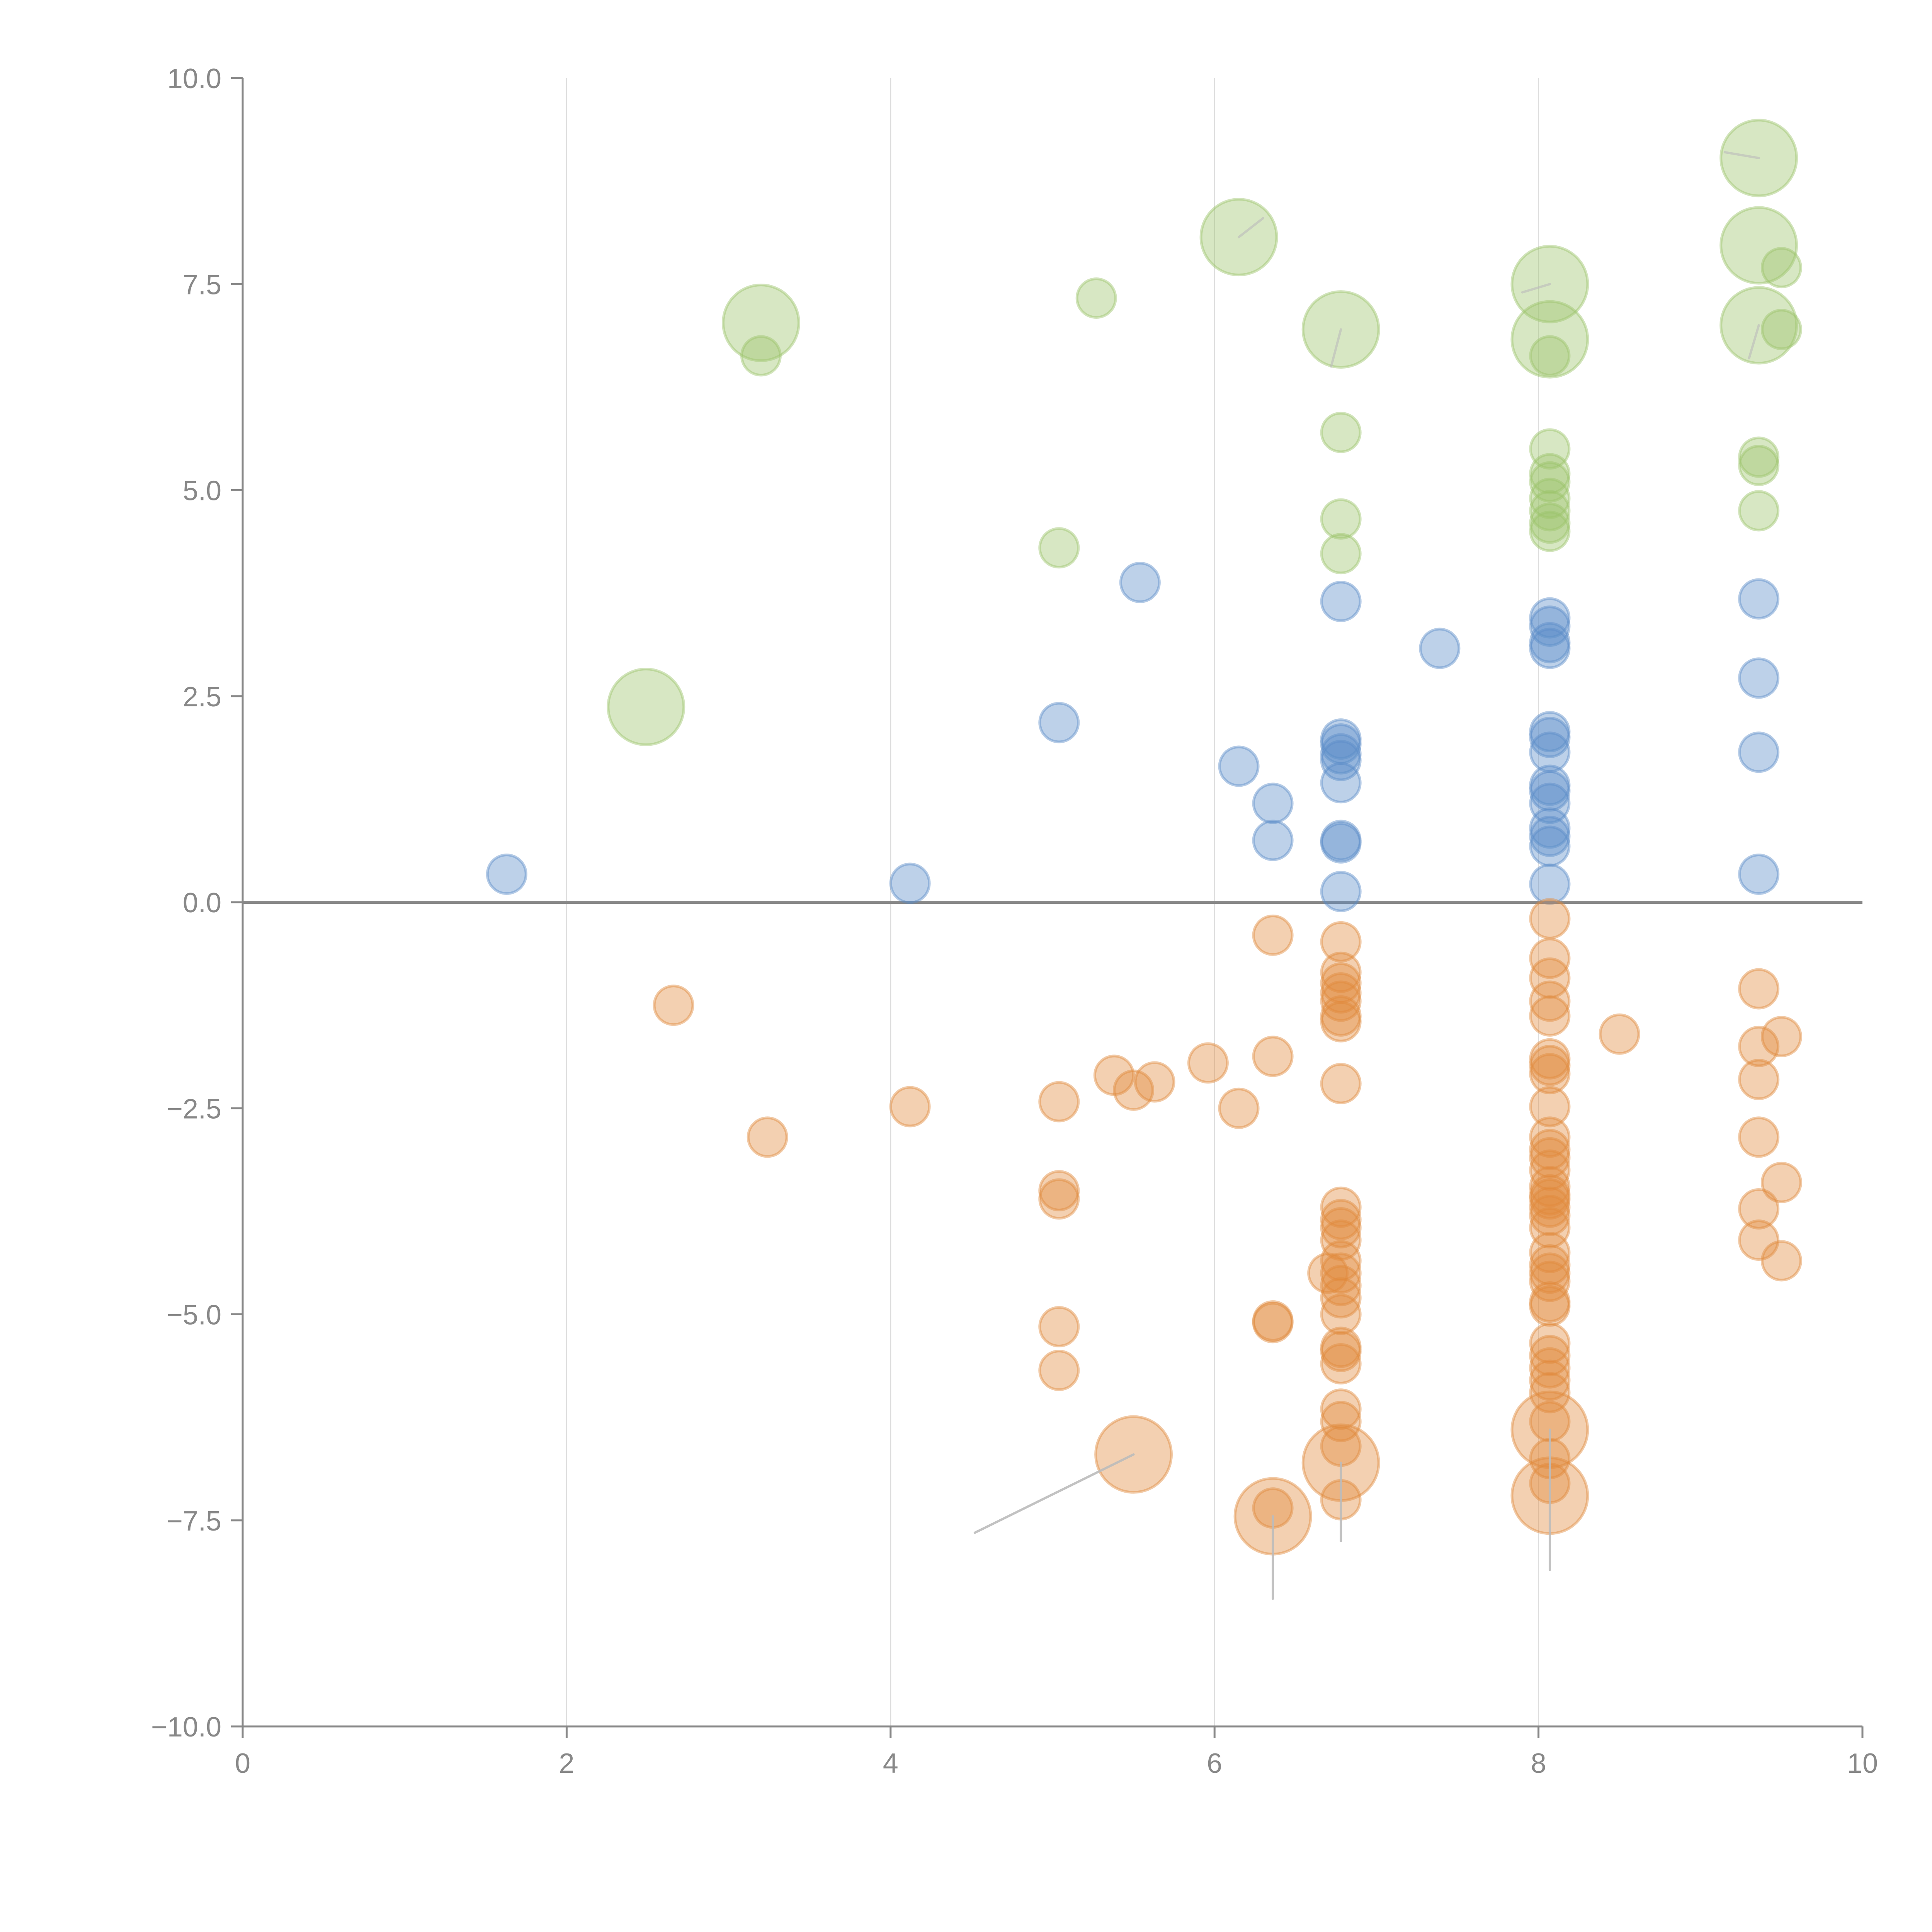 The image size is (1932, 1932). I want to click on x-tick-label: 10, so click(1863, 1764).